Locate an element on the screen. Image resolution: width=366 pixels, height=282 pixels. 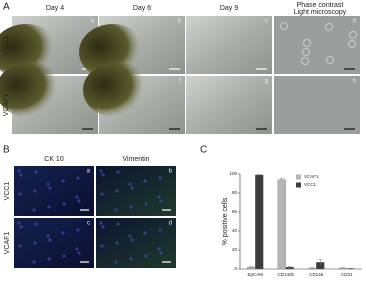
panel-letter: h is located at coordinates (354, 82).